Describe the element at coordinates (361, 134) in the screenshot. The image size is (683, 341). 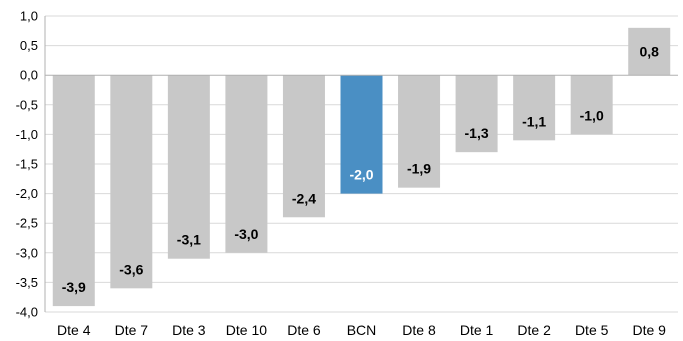
I see `bar-bcn` at that location.